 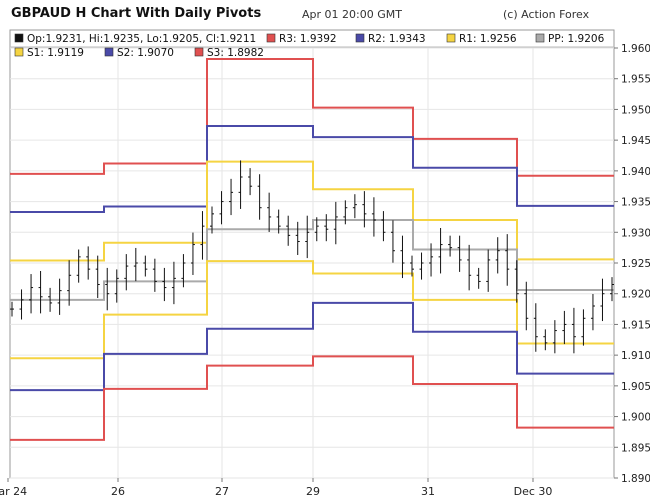 I want to click on chart-title: GBPAUD H Chart With Daily Pivots, so click(x=136, y=13).